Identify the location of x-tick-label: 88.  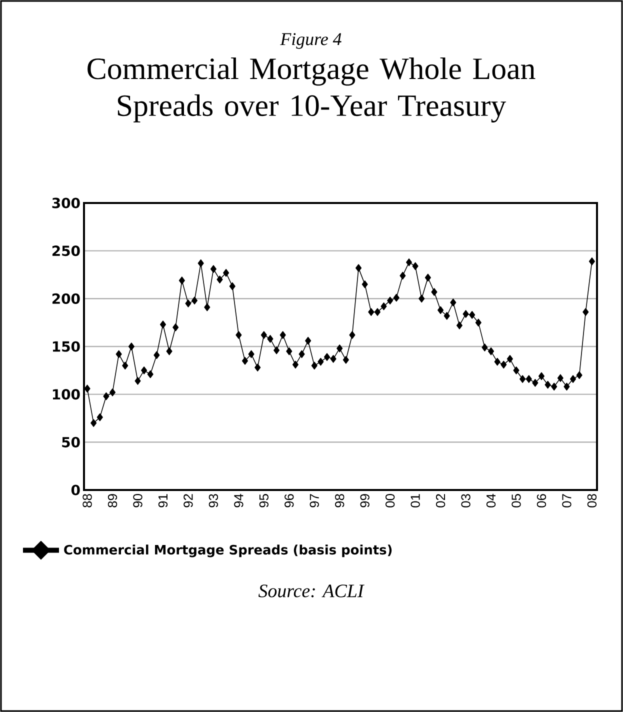
(87, 501).